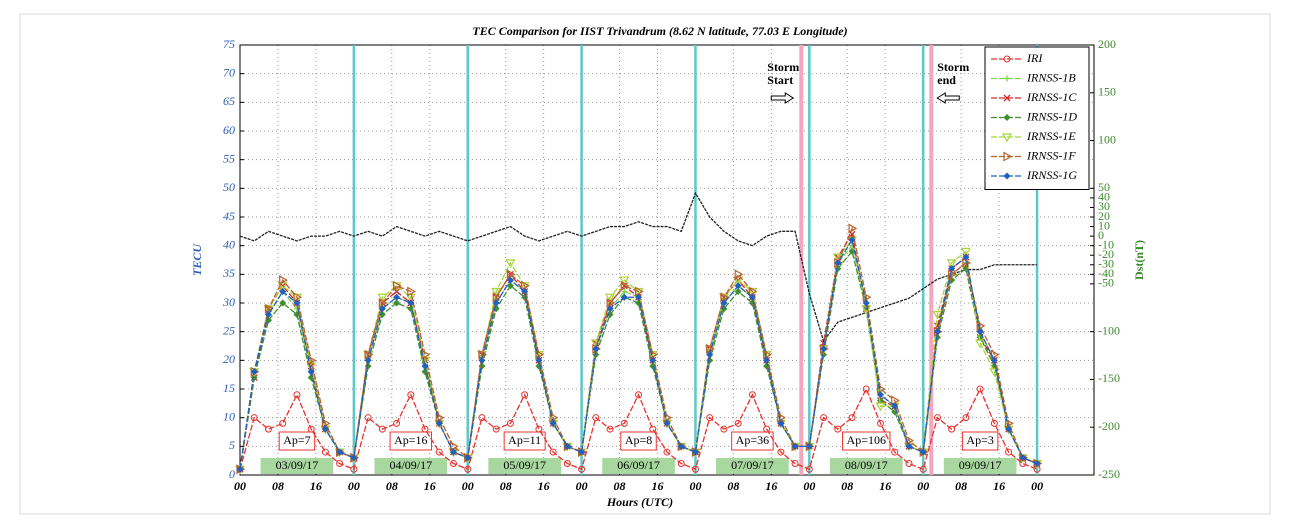  What do you see at coordinates (1107, 44) in the screenshot?
I see `y2-tick-label: 200` at bounding box center [1107, 44].